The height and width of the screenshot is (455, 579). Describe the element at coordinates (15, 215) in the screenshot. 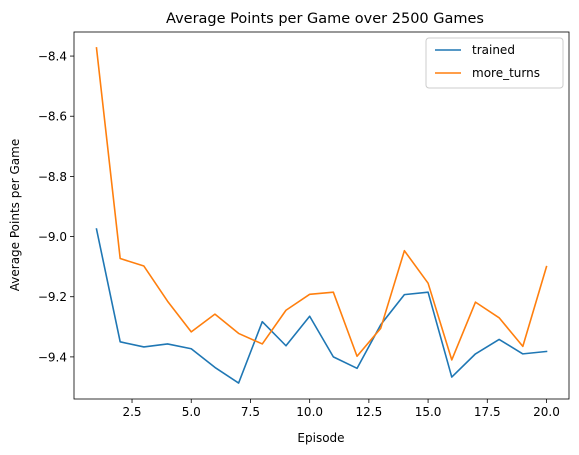

I see `y-axis-label: Average Points per Game` at that location.